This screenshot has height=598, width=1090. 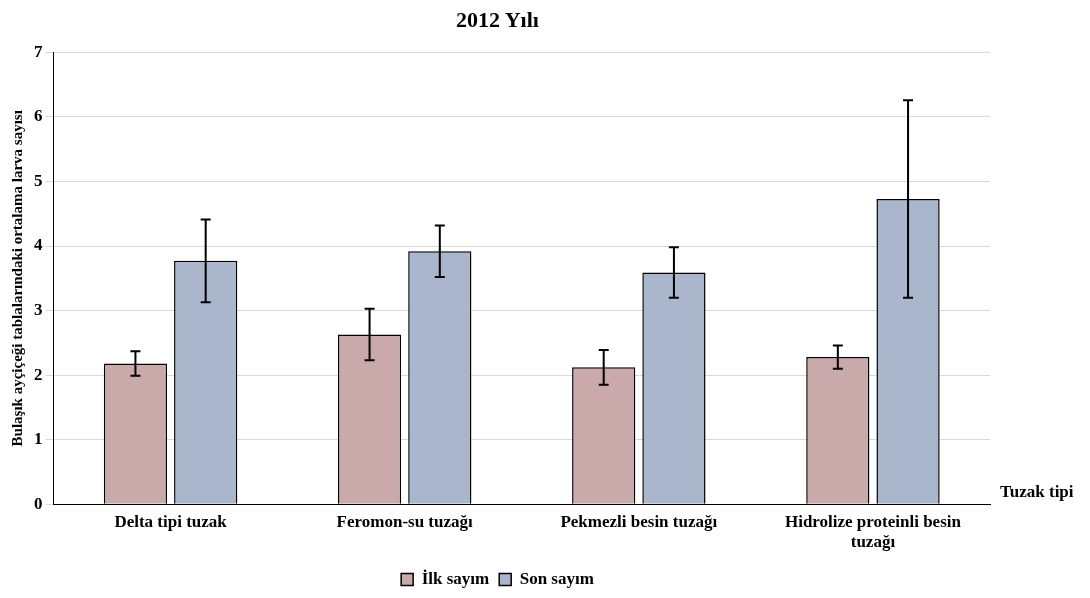 What do you see at coordinates (556, 578) in the screenshot?
I see `legend-label: Son sayım` at bounding box center [556, 578].